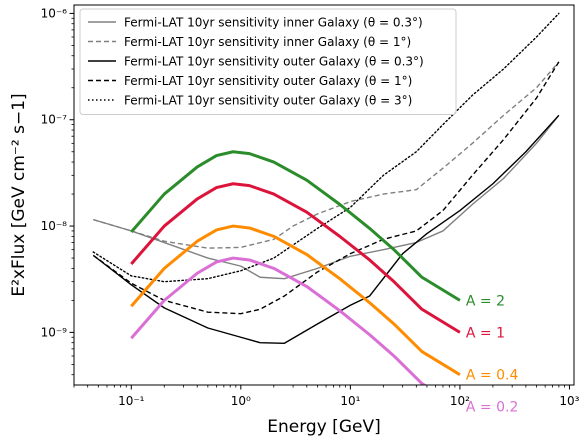 The image size is (579, 438). What do you see at coordinates (492, 376) in the screenshot?
I see `series-label-a-0-4: A = 0.4` at bounding box center [492, 376].